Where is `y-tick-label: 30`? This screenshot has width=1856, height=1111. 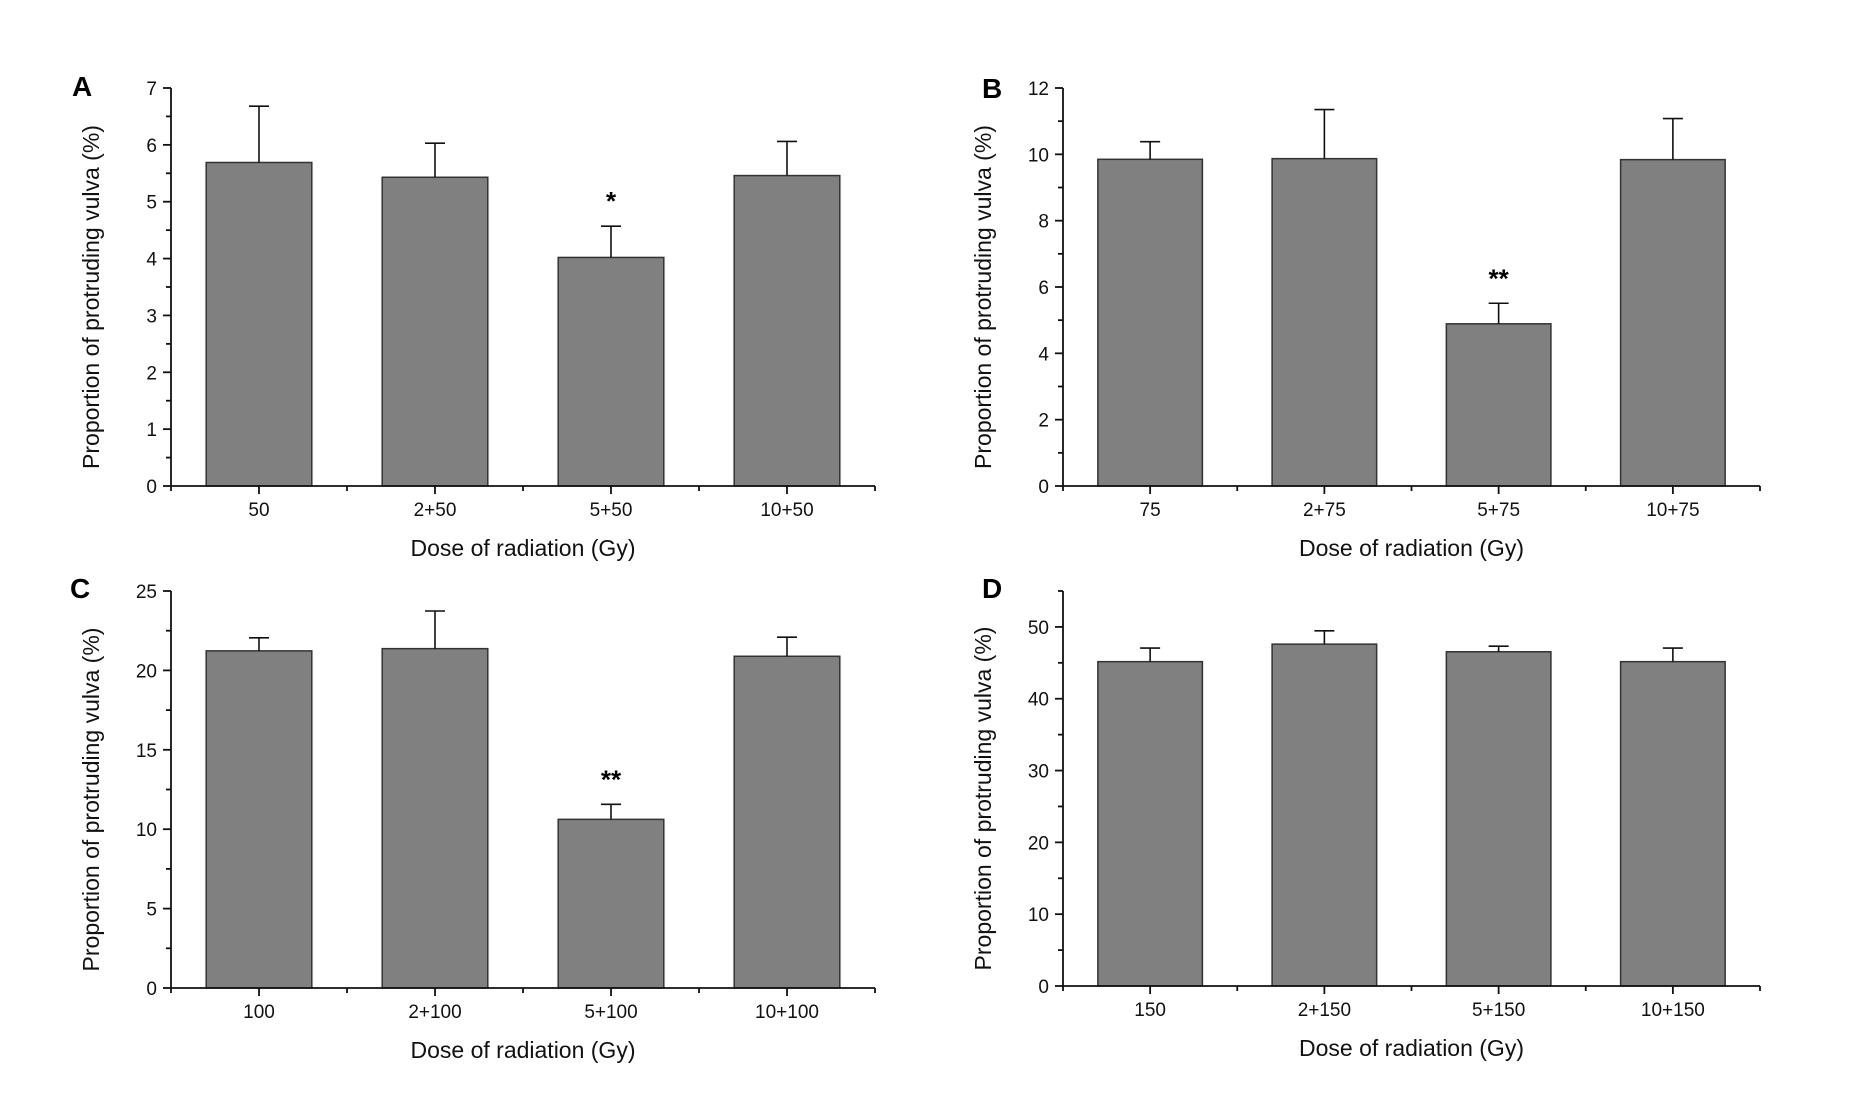 y-tick-label: 30 is located at coordinates (1038, 772).